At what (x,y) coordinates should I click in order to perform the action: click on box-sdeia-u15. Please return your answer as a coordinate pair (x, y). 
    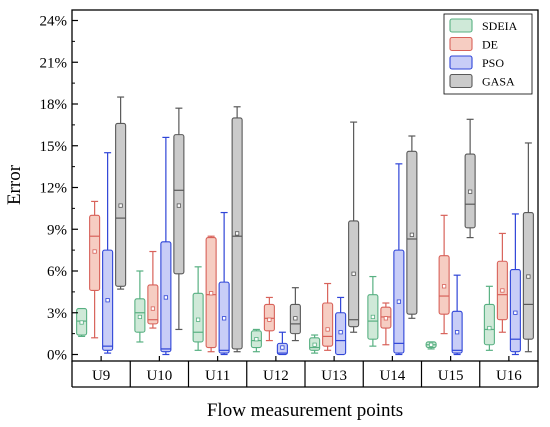
    Looking at the image, I should click on (431, 345).